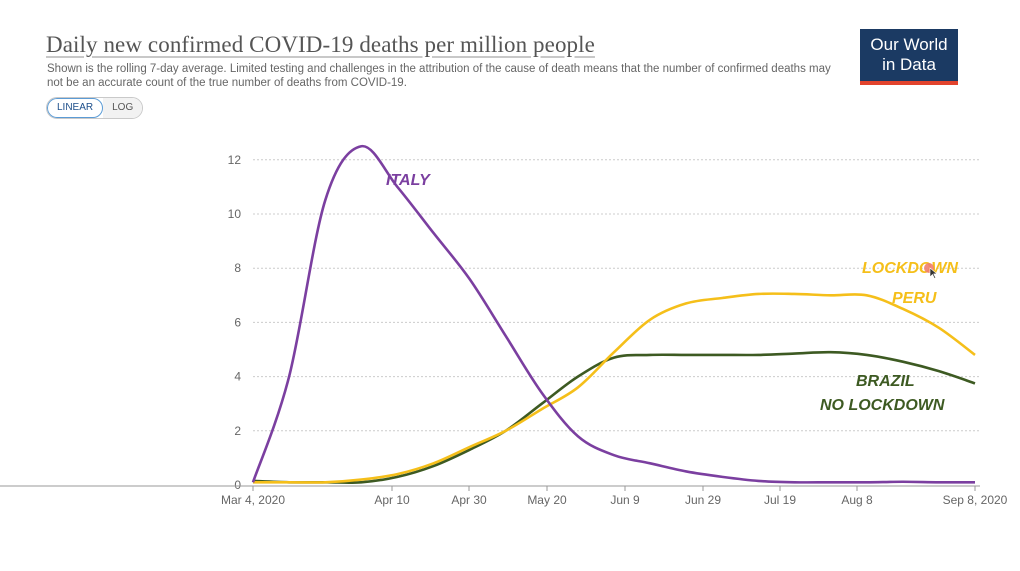 This screenshot has width=1020, height=571. Describe the element at coordinates (237, 322) in the screenshot. I see `y-tick-label: 6` at that location.